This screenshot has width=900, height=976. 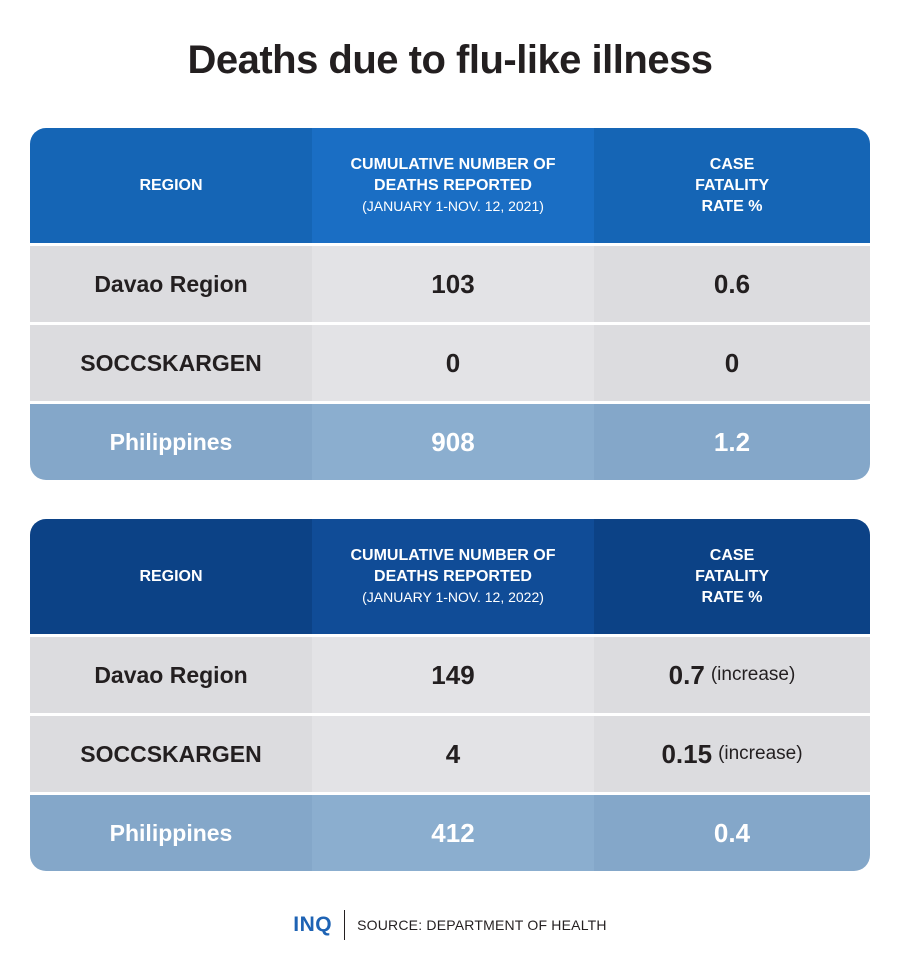 I want to click on cell-rate: 0.15 (increase), so click(x=732, y=754).